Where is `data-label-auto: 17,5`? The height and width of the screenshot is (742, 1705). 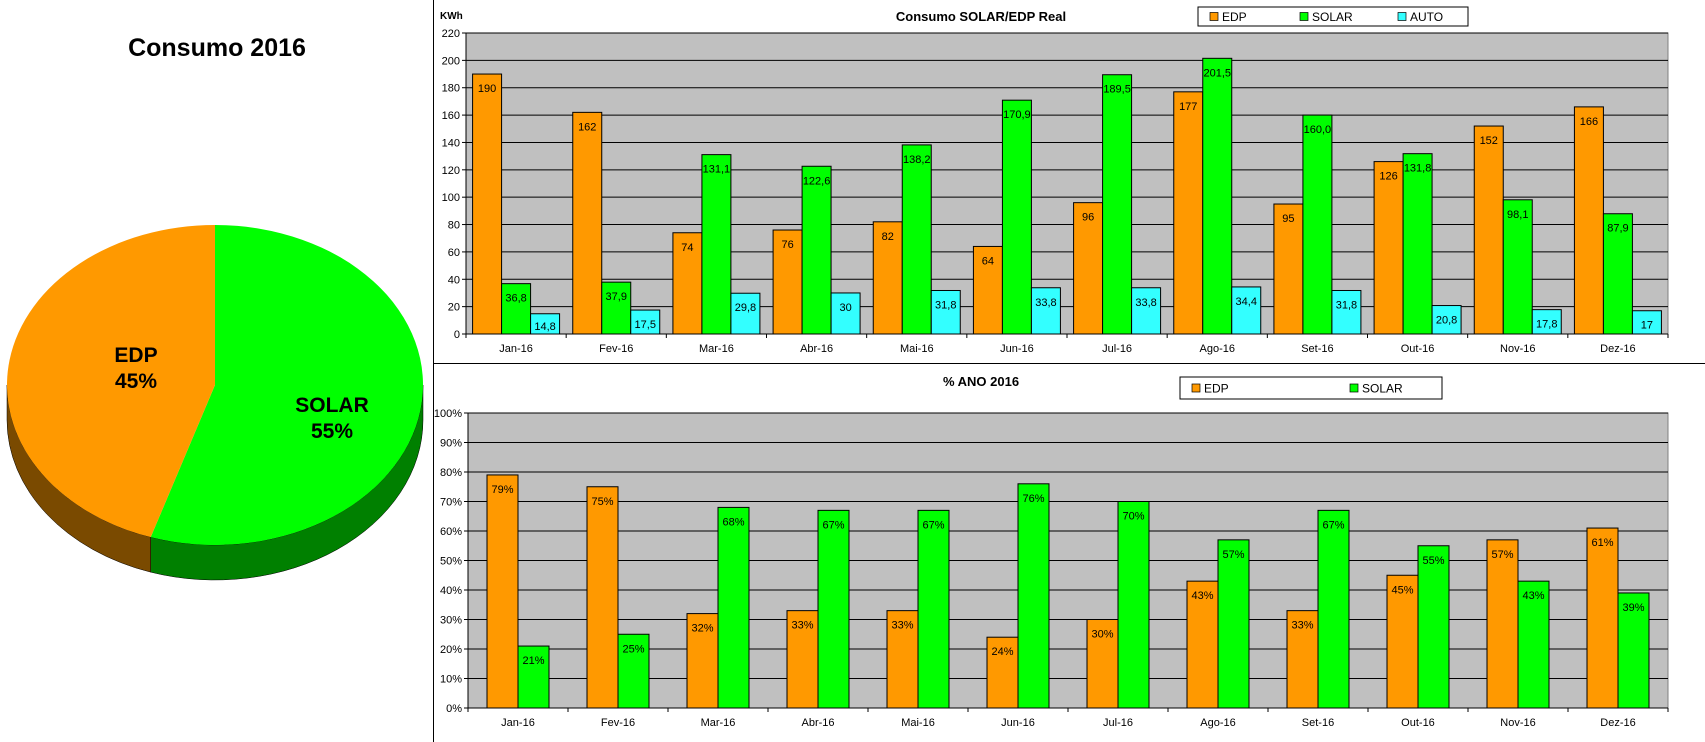
data-label-auto: 17,5 is located at coordinates (645, 325).